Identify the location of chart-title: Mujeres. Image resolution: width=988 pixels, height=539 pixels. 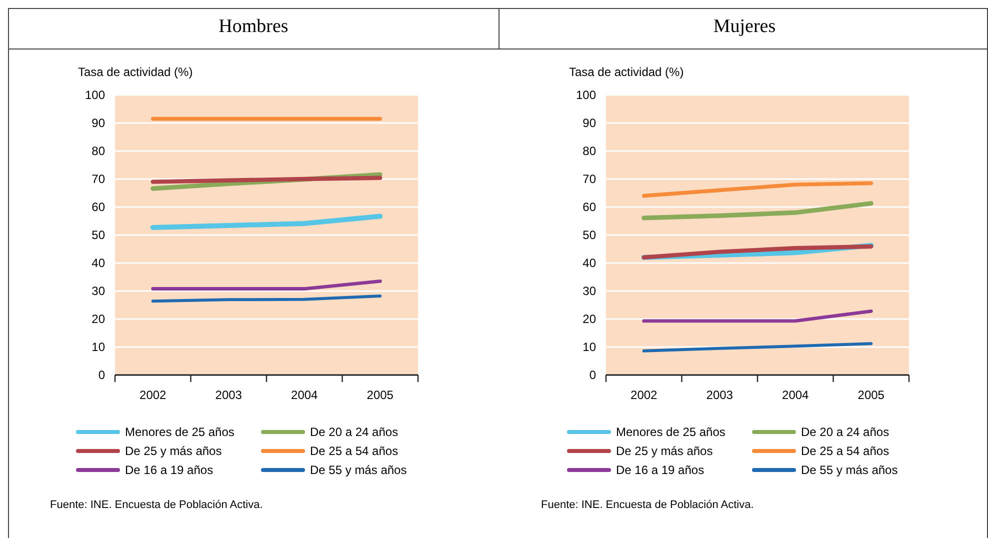
(744, 26).